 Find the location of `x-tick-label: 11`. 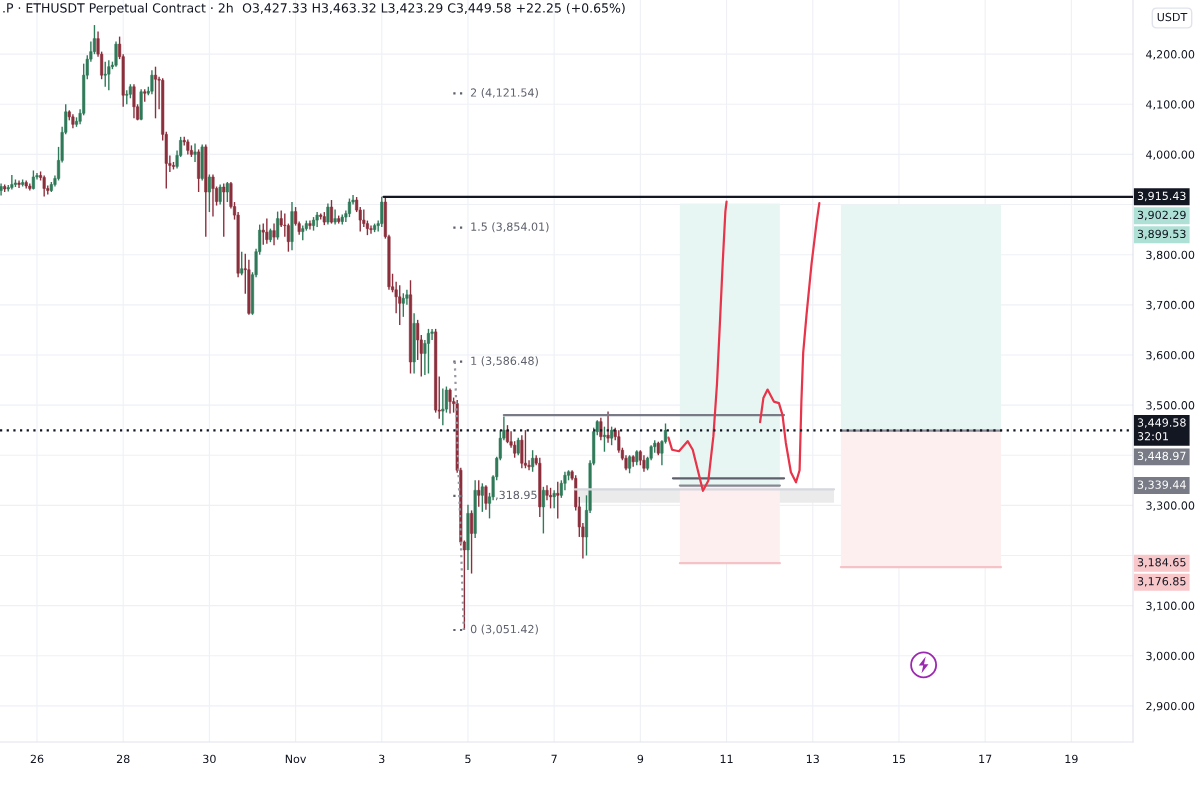

x-tick-label: 11 is located at coordinates (726, 758).